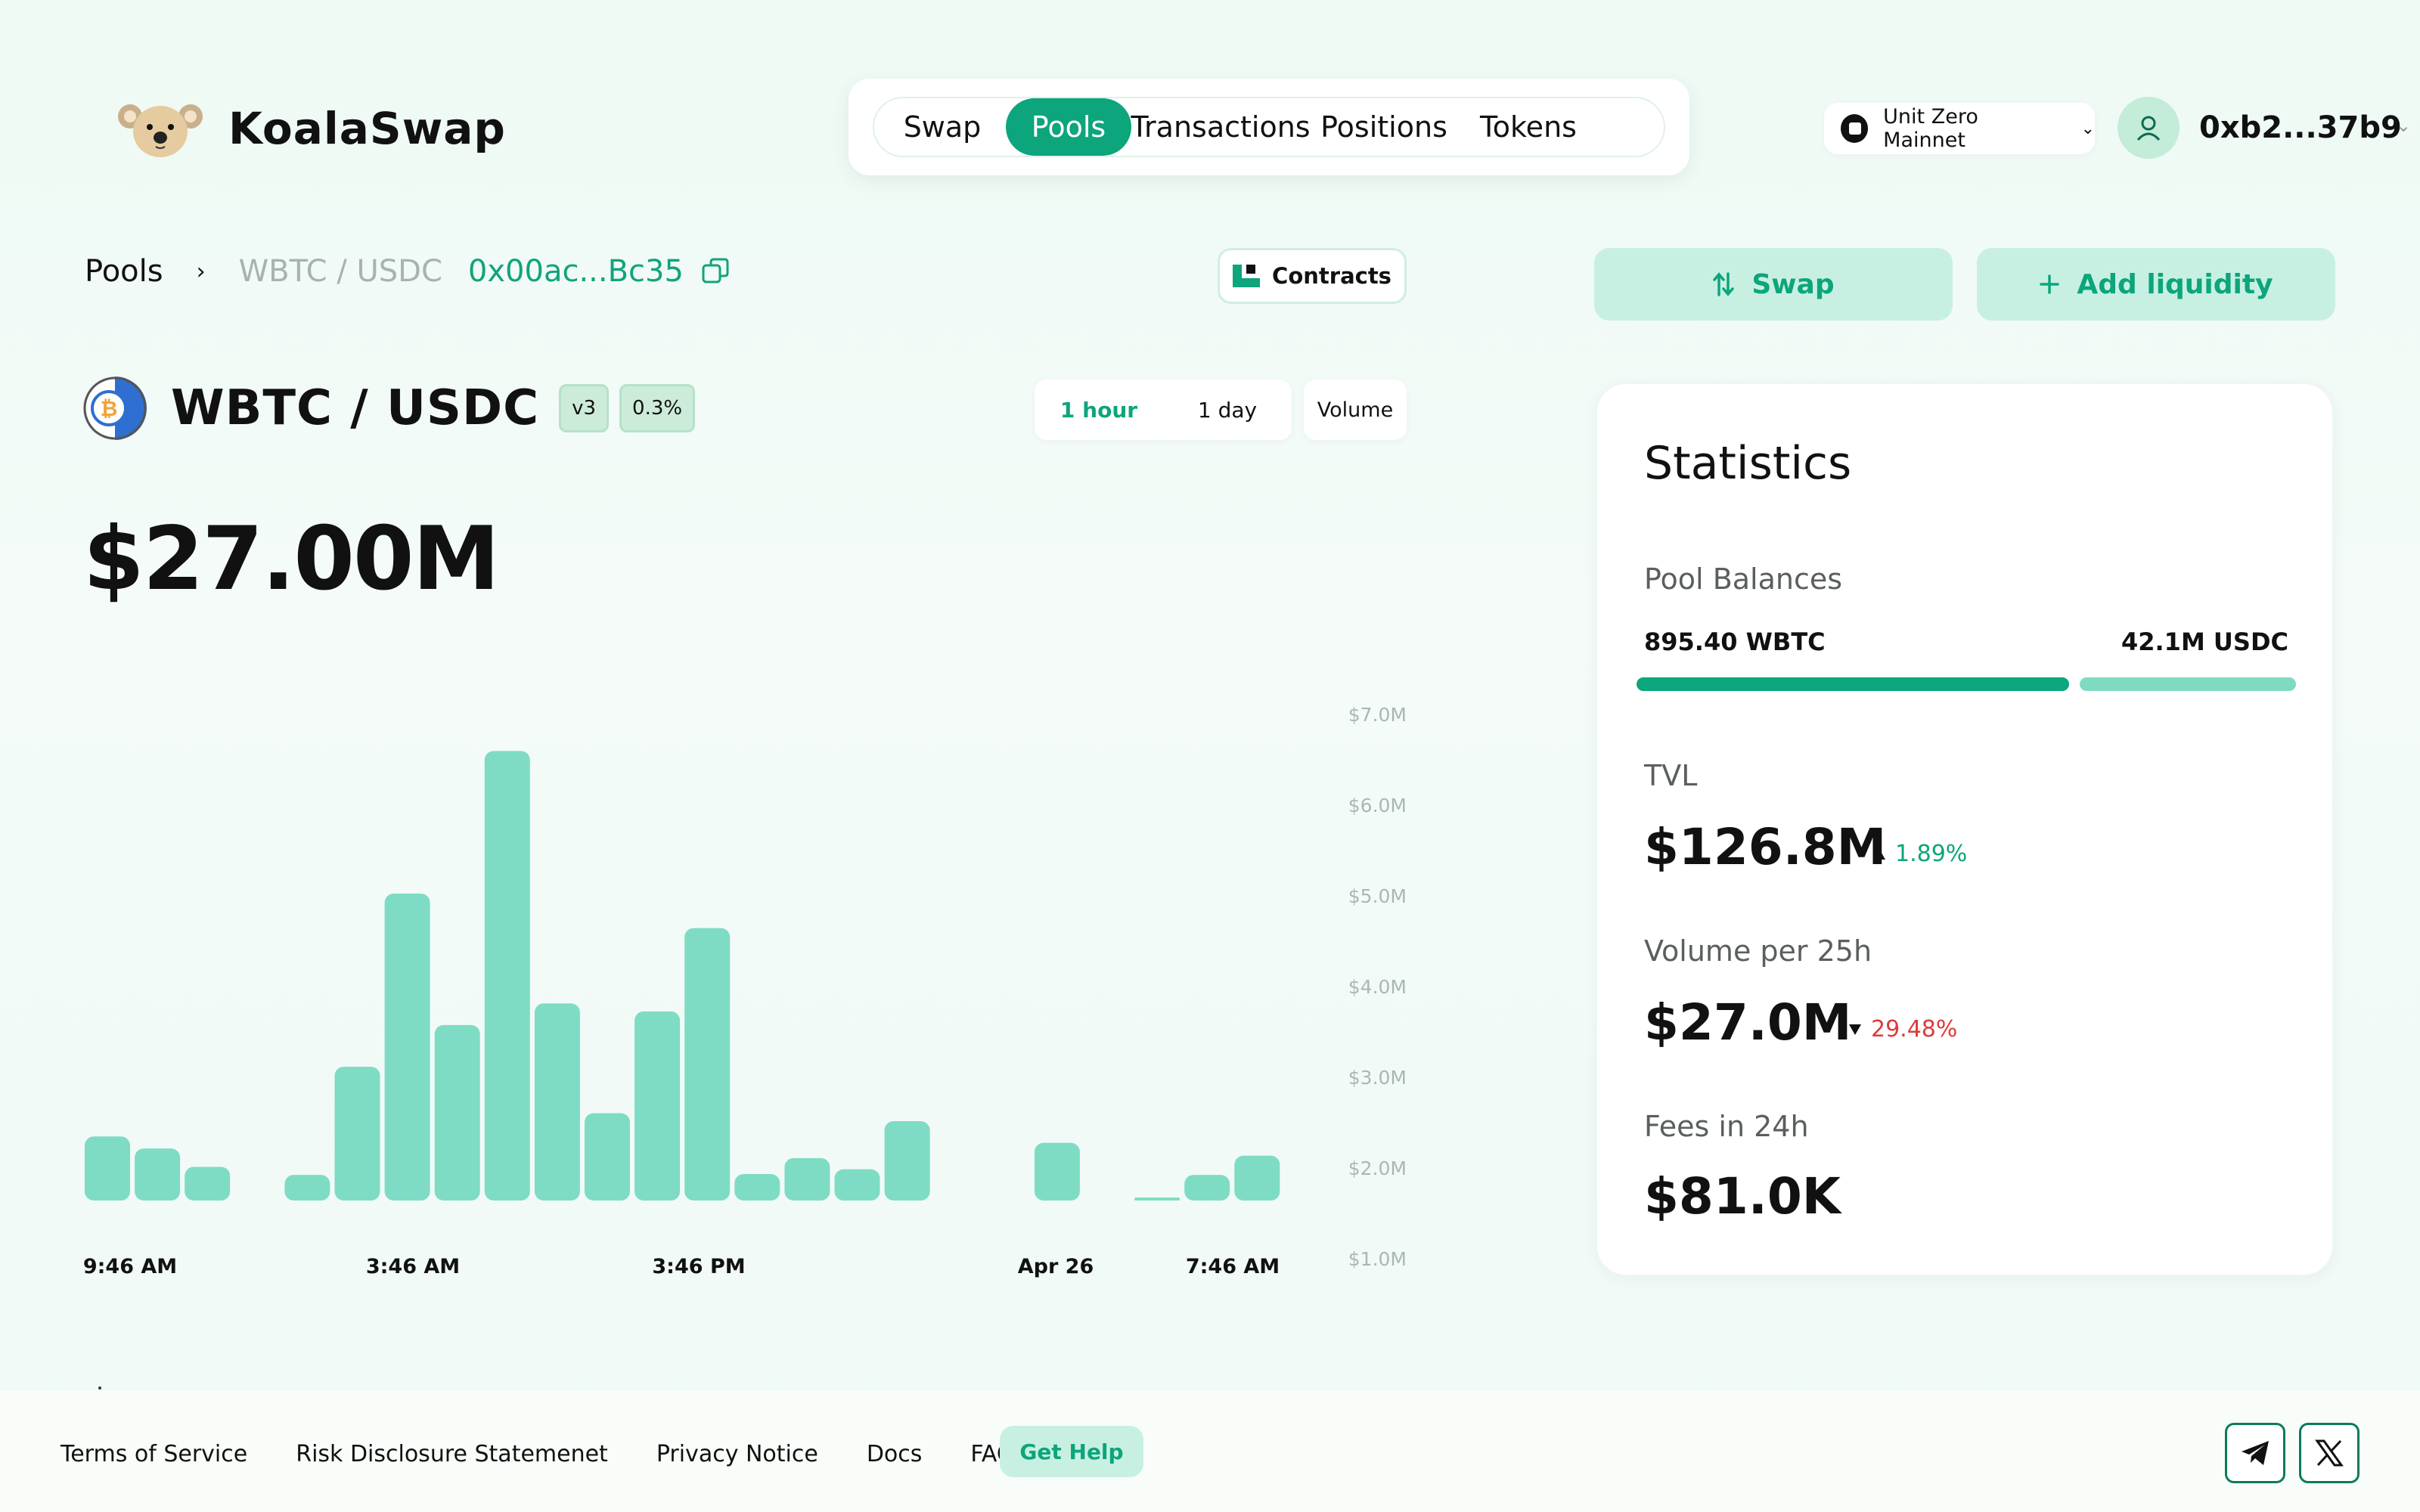 The image size is (2420, 1512). What do you see at coordinates (943, 127) in the screenshot?
I see `tab-swap: Swap` at bounding box center [943, 127].